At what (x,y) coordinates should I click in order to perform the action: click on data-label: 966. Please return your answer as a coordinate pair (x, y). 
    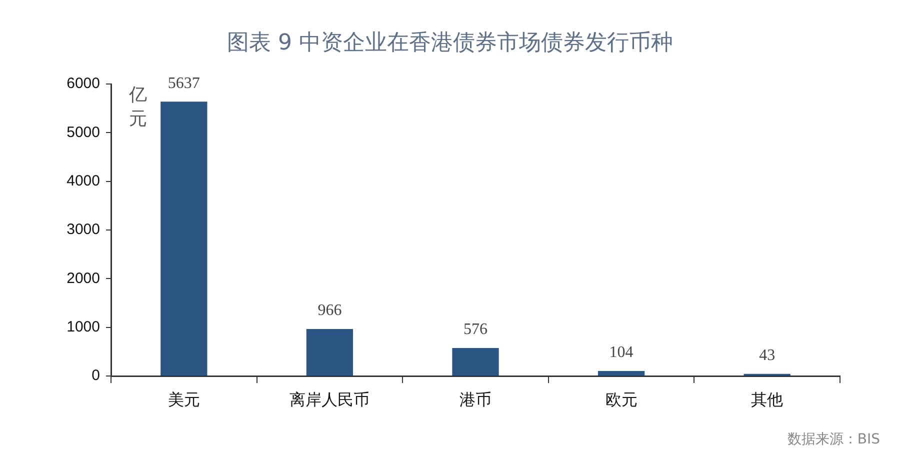
    Looking at the image, I should click on (330, 311).